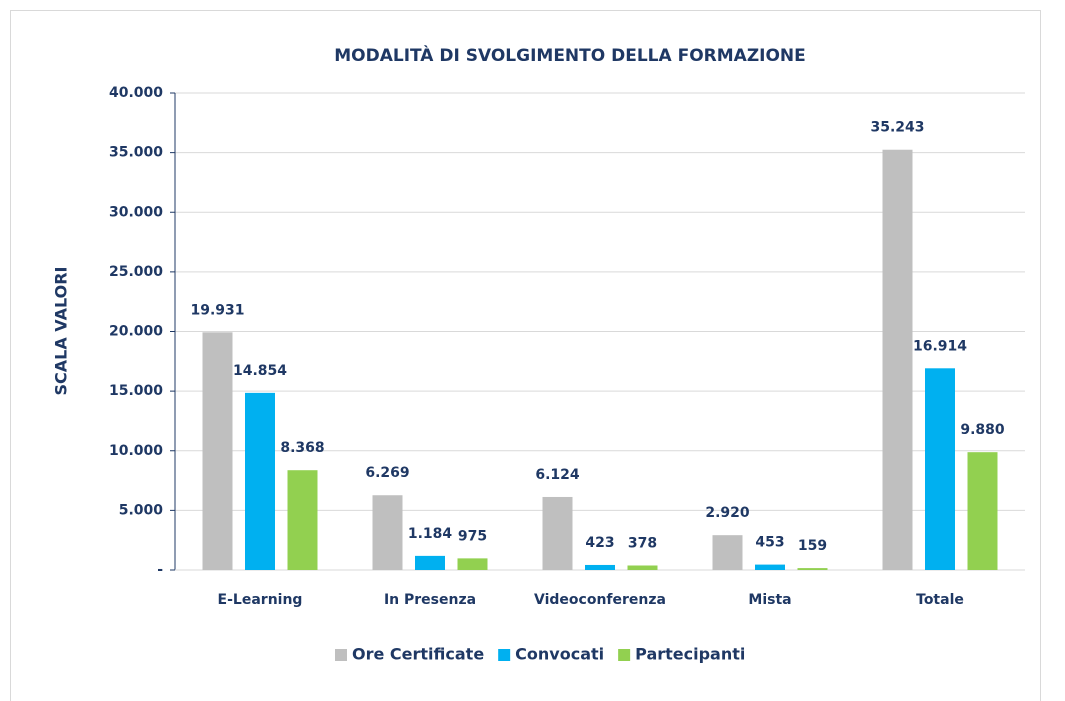  What do you see at coordinates (136, 391) in the screenshot?
I see `y-tick-label: 15.000` at bounding box center [136, 391].